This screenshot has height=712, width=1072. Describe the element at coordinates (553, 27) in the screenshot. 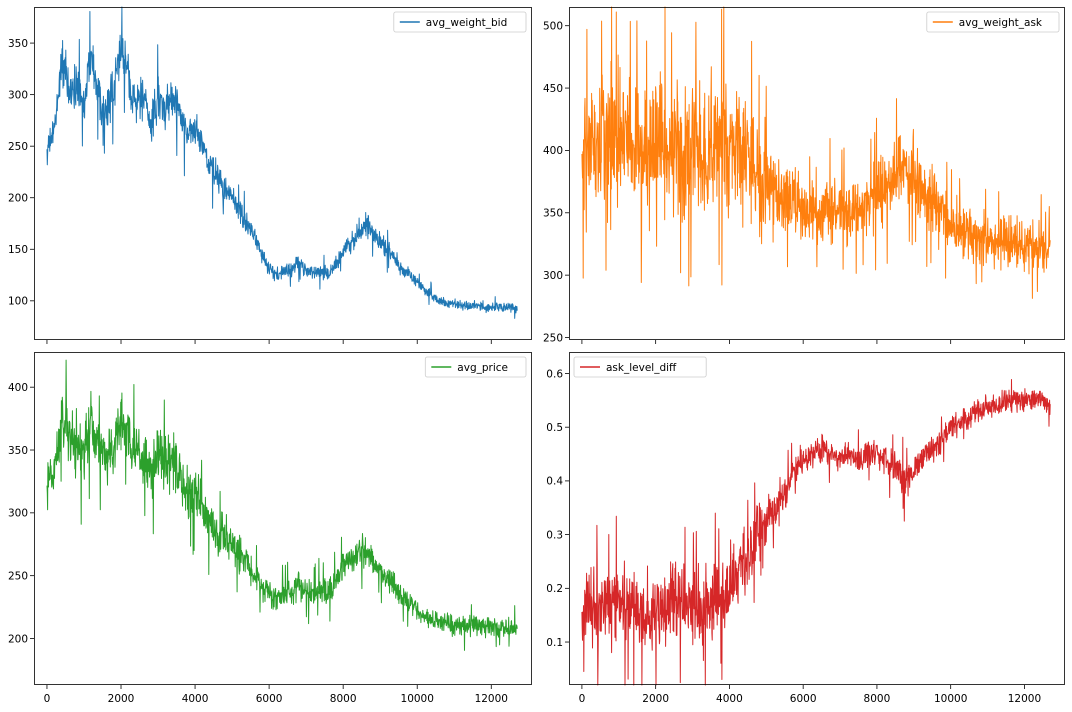

I see `y-tick-label: 500` at that location.